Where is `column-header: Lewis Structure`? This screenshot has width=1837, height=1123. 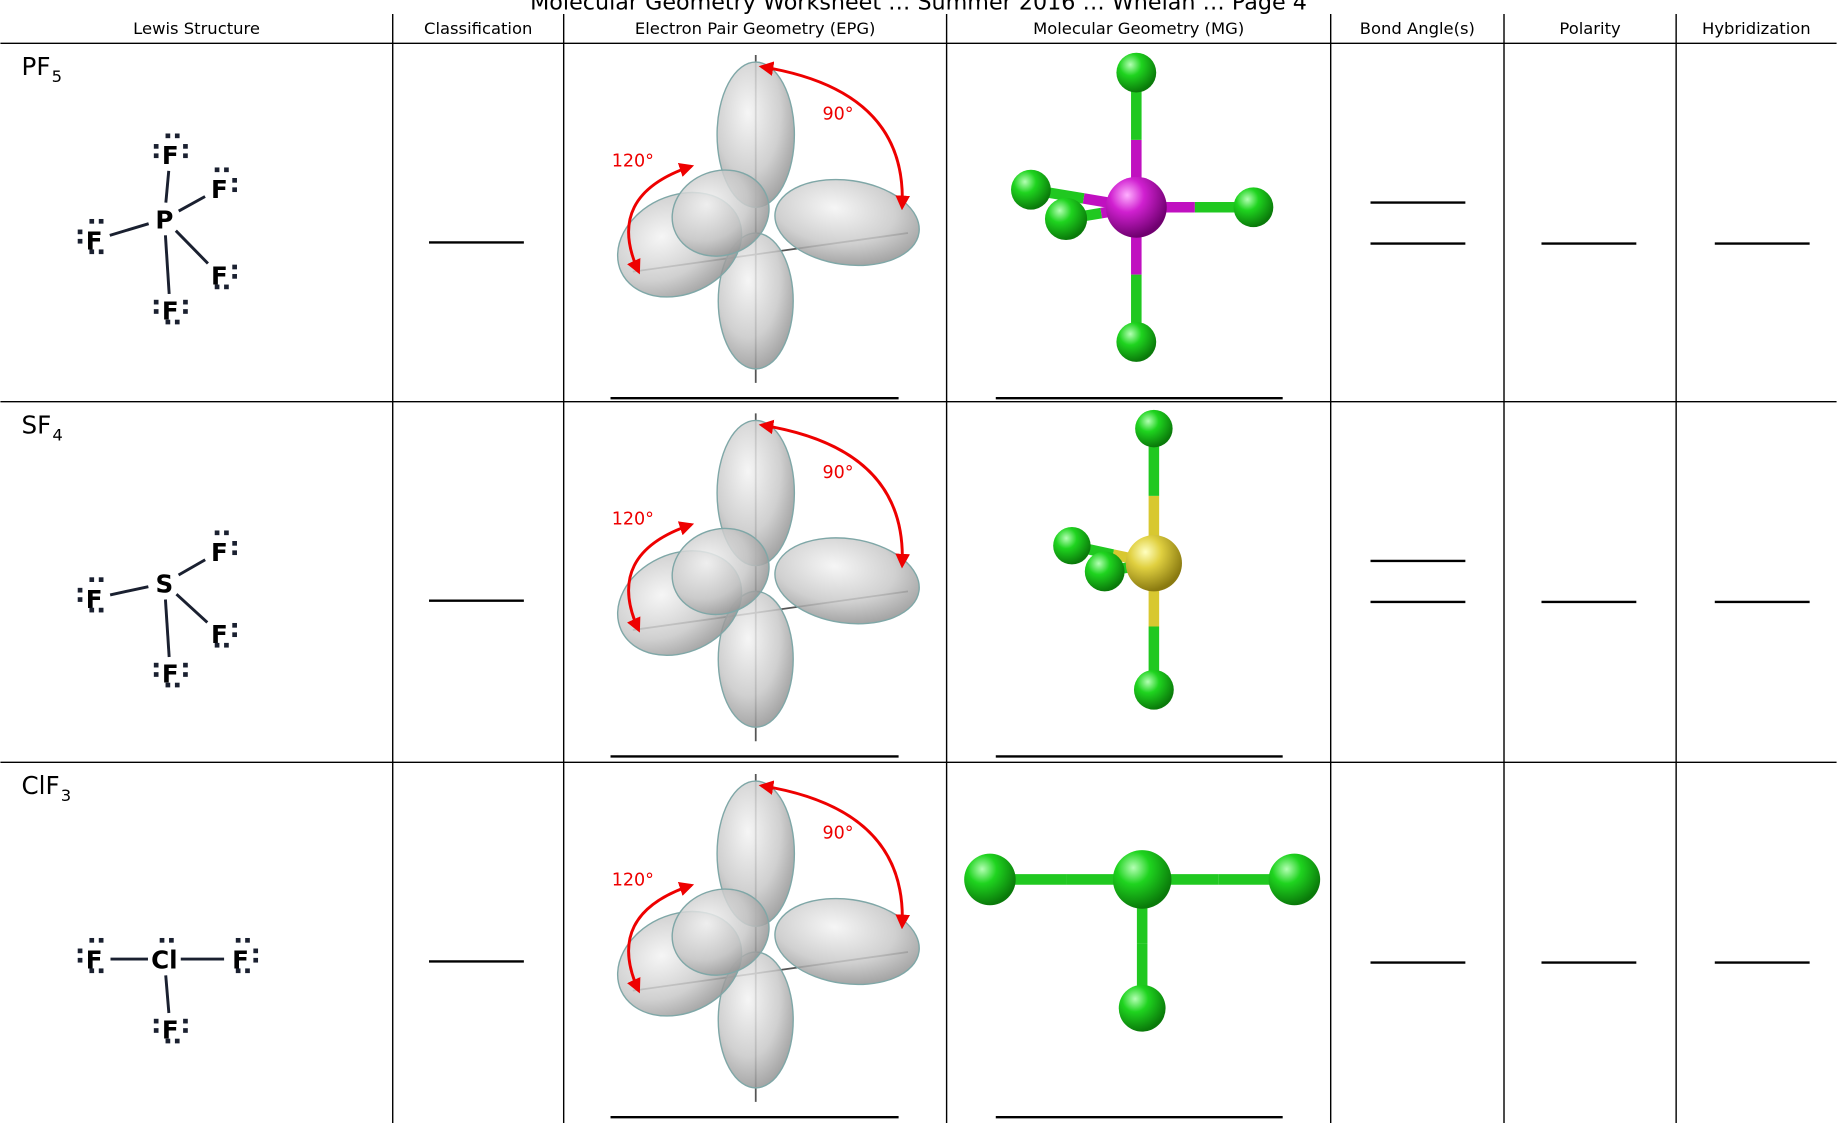 column-header: Lewis Structure is located at coordinates (196, 28).